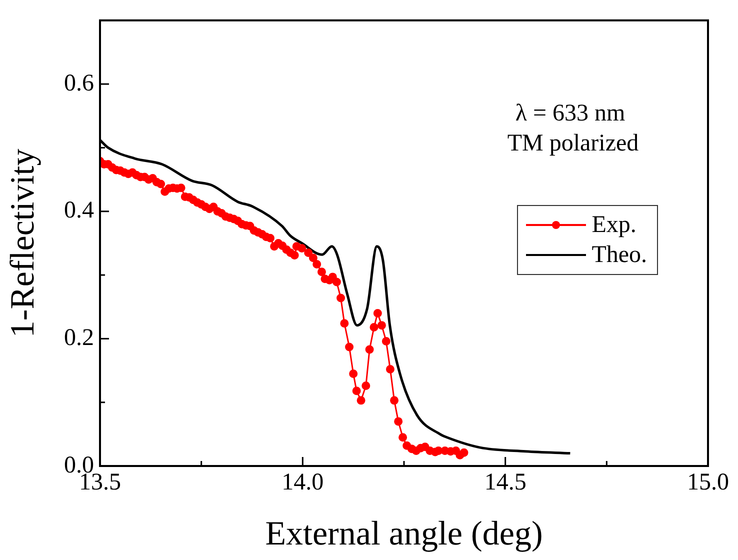 The image size is (738, 560). Describe the element at coordinates (505, 483) in the screenshot. I see `x-tick-label: 14.5` at that location.